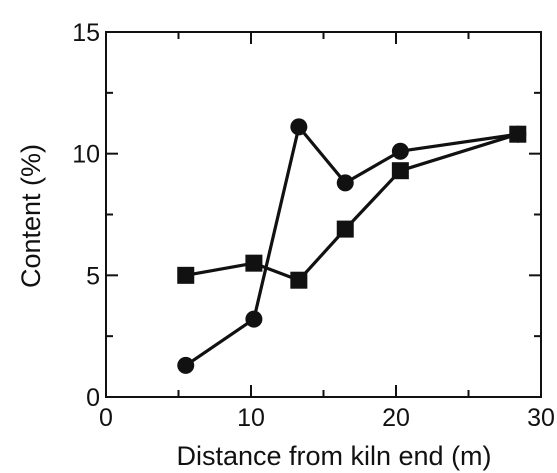  Describe the element at coordinates (86, 33) in the screenshot. I see `y-tick-label: 15` at that location.